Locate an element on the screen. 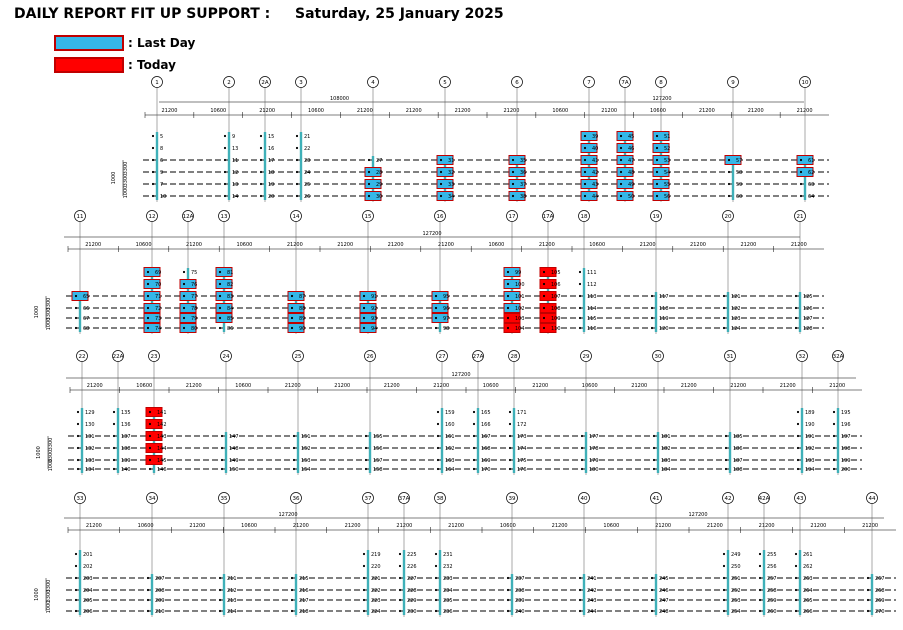 This screenshot has height=630, width=903. support-number: 83 is located at coordinates (230, 297).